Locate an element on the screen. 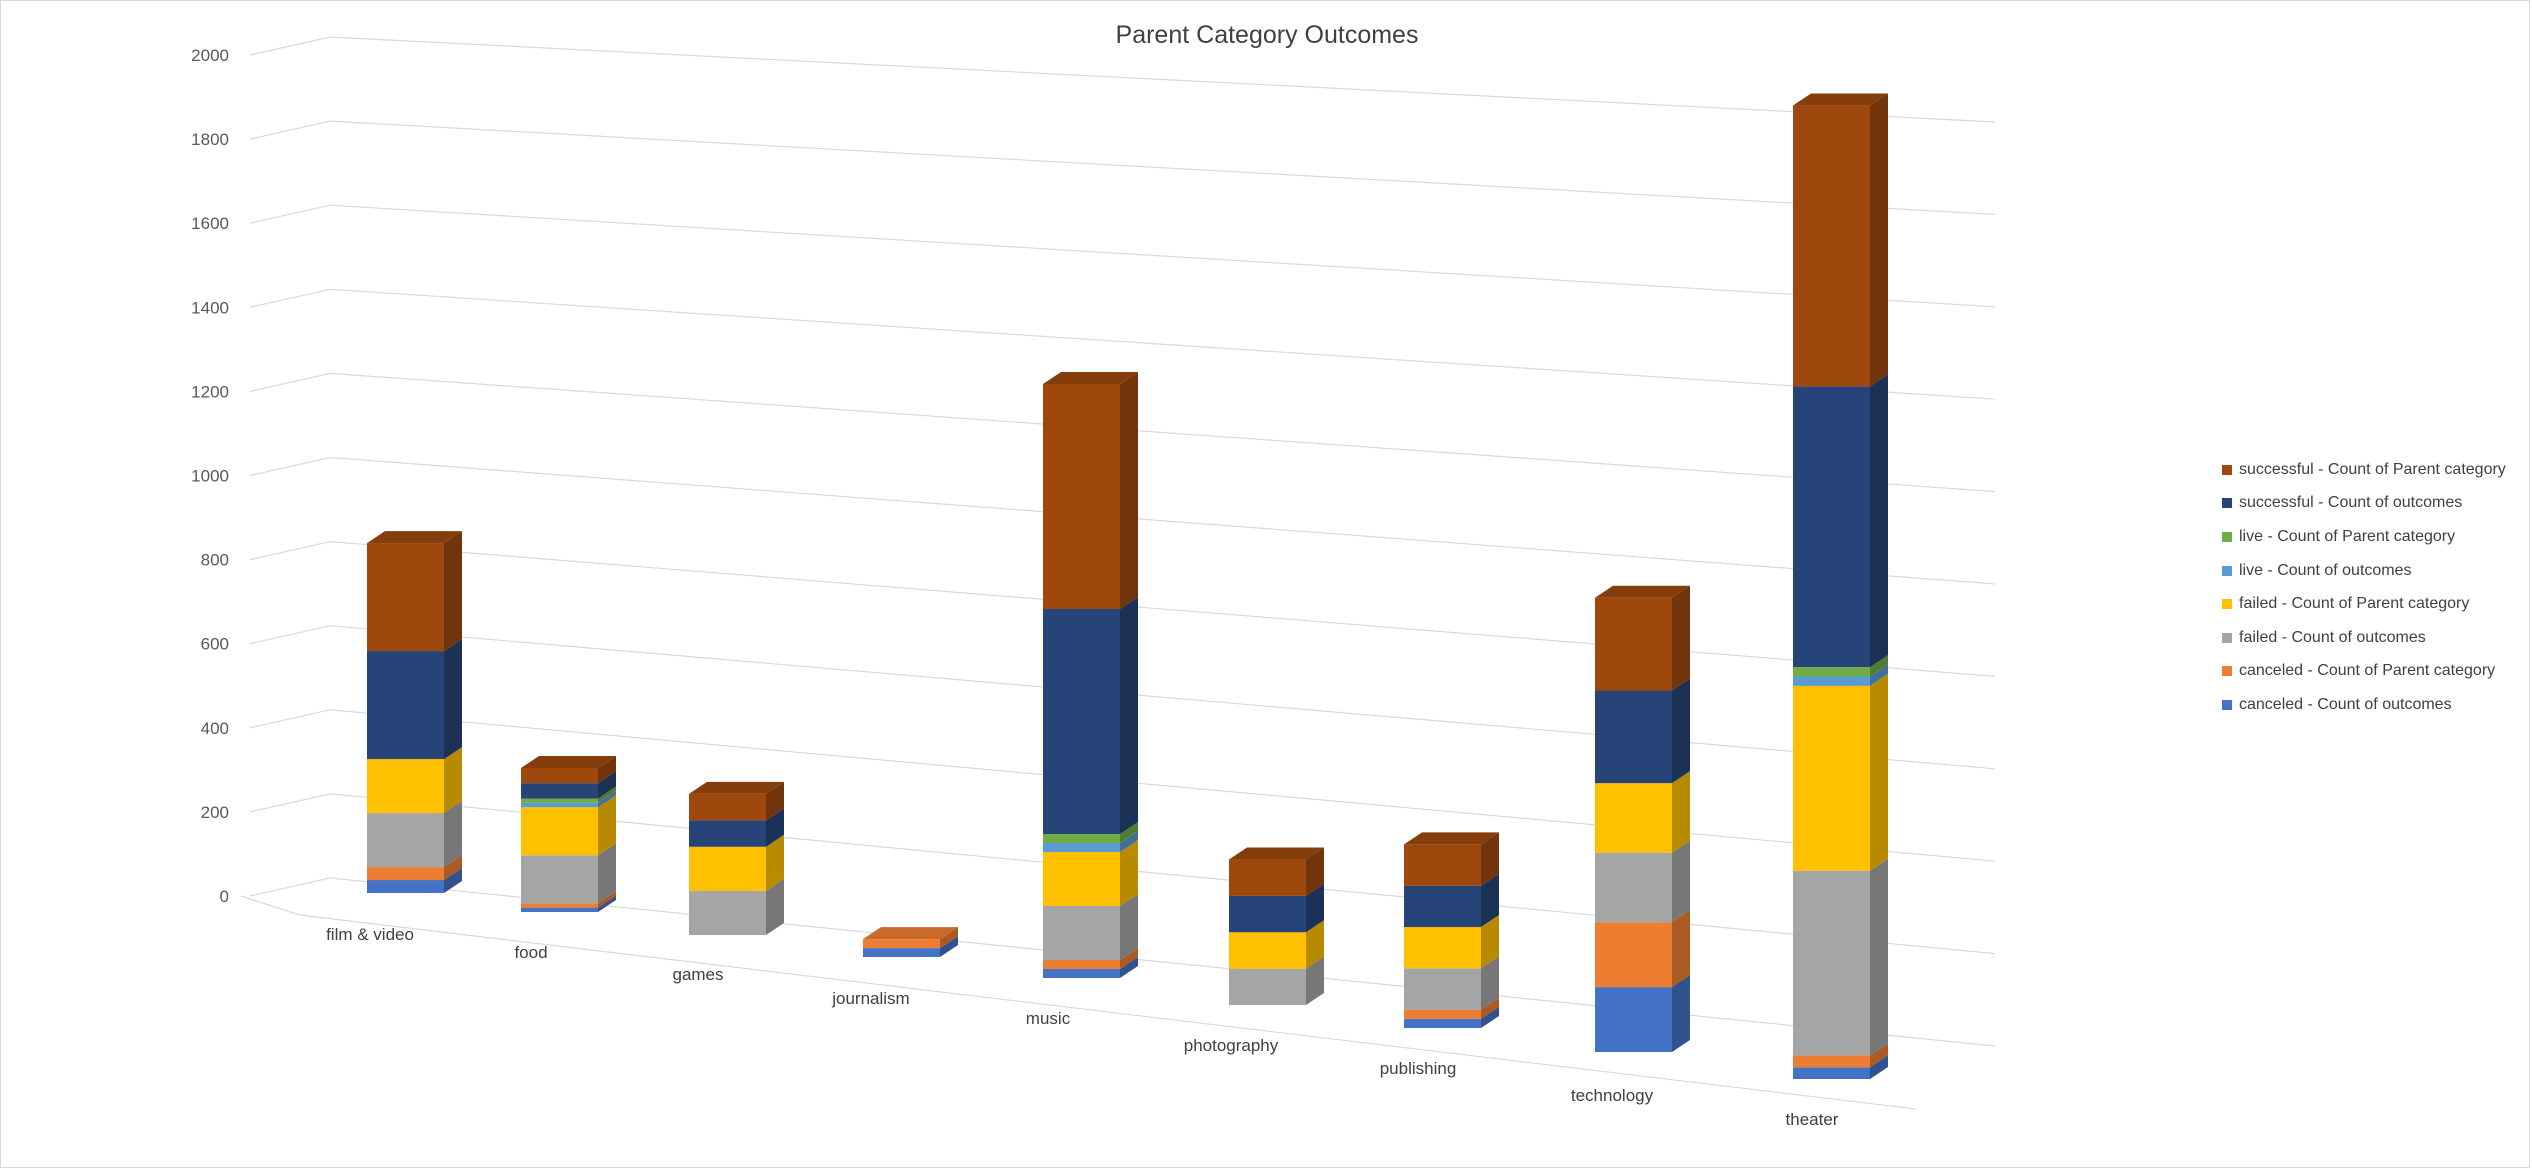 This screenshot has width=2532, height=1170. legend-label: successful - Count of Parent category is located at coordinates (2372, 469).